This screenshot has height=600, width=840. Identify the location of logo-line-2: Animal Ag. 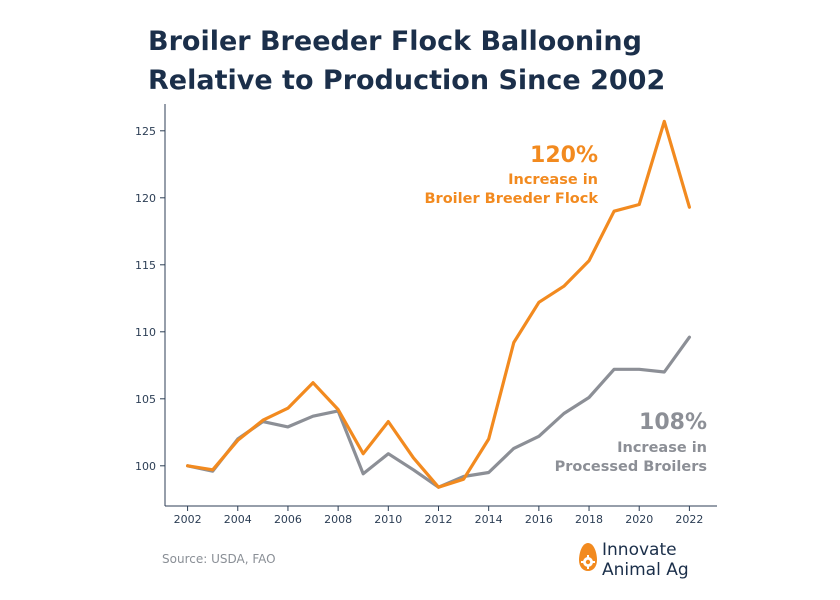
(645, 570).